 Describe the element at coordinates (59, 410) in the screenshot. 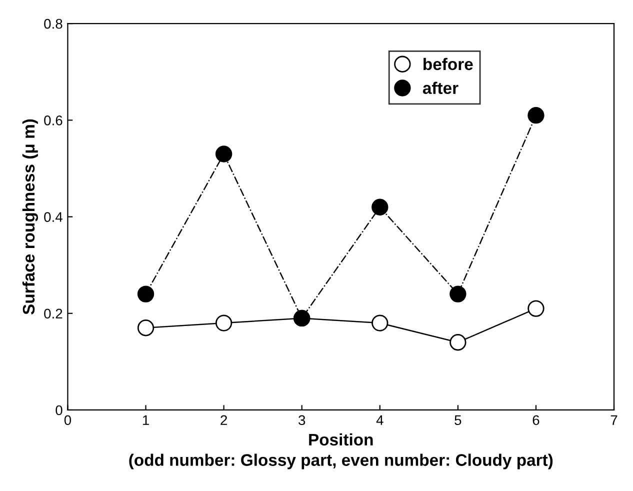

I see `y-tick-label: 0` at that location.